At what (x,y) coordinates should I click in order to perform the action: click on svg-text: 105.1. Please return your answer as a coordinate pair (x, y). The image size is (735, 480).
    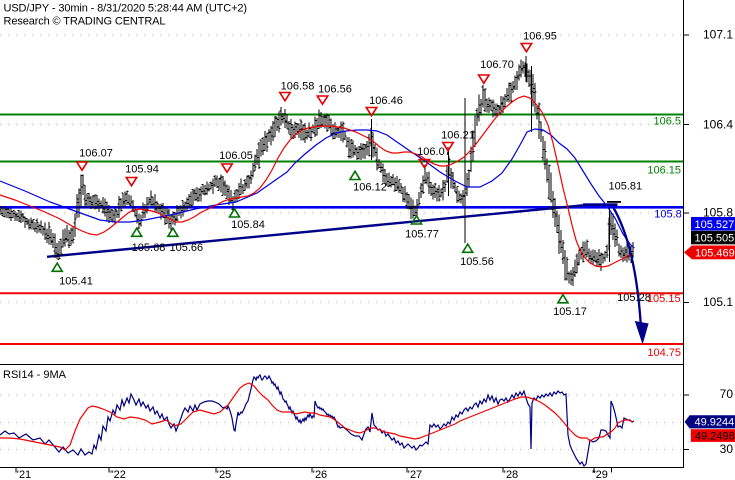
    Looking at the image, I should click on (718, 302).